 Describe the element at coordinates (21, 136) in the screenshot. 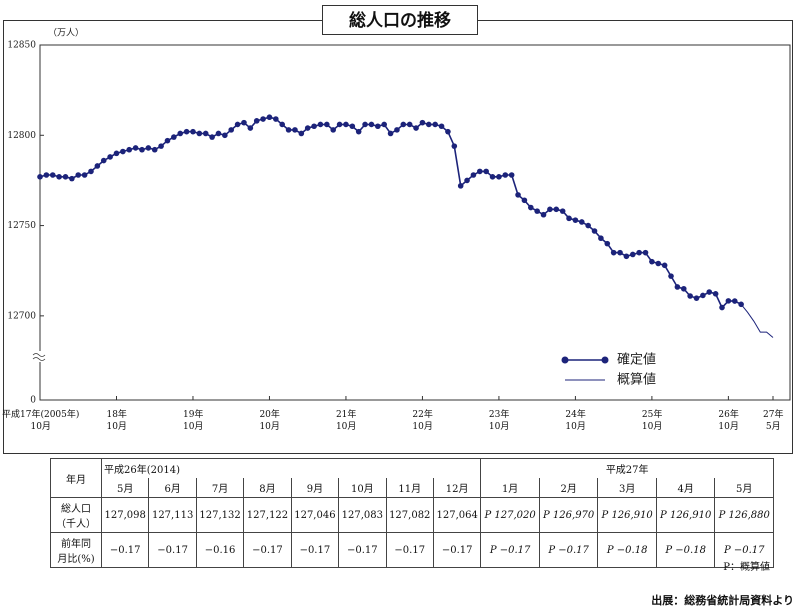

I see `y-tick-label: 12800` at that location.